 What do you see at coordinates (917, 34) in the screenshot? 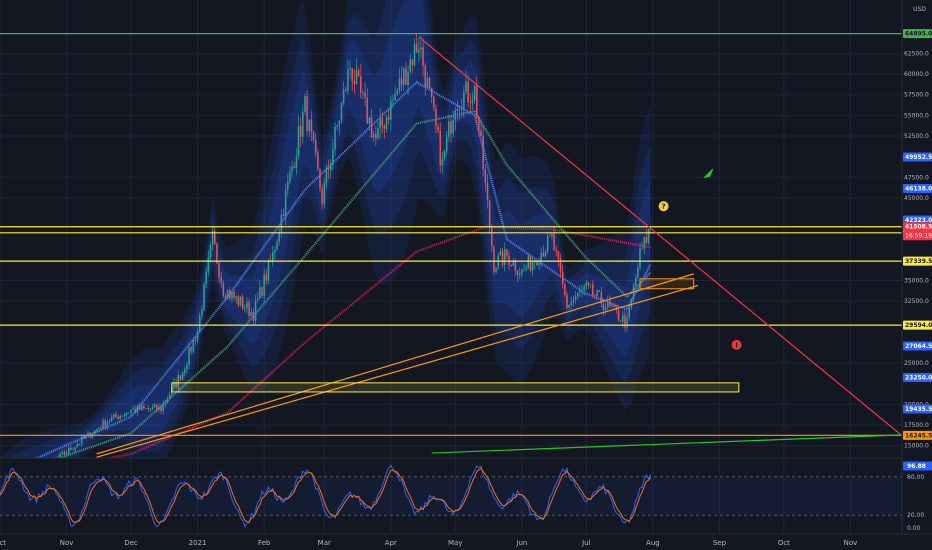
I see `level-price-tag: 64895.0` at bounding box center [917, 34].